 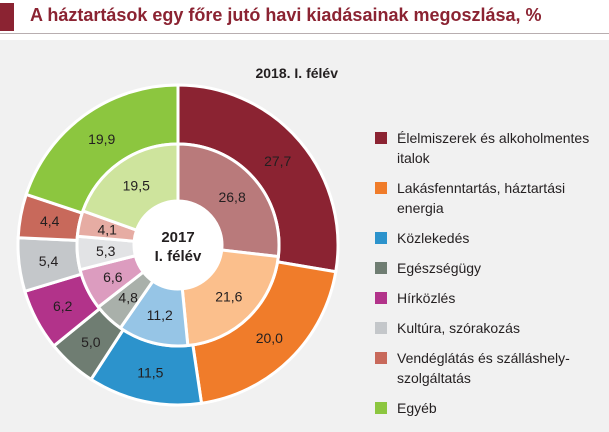 What do you see at coordinates (491, 408) in the screenshot?
I see `legend-item-cat-8: Egyéb` at bounding box center [491, 408].